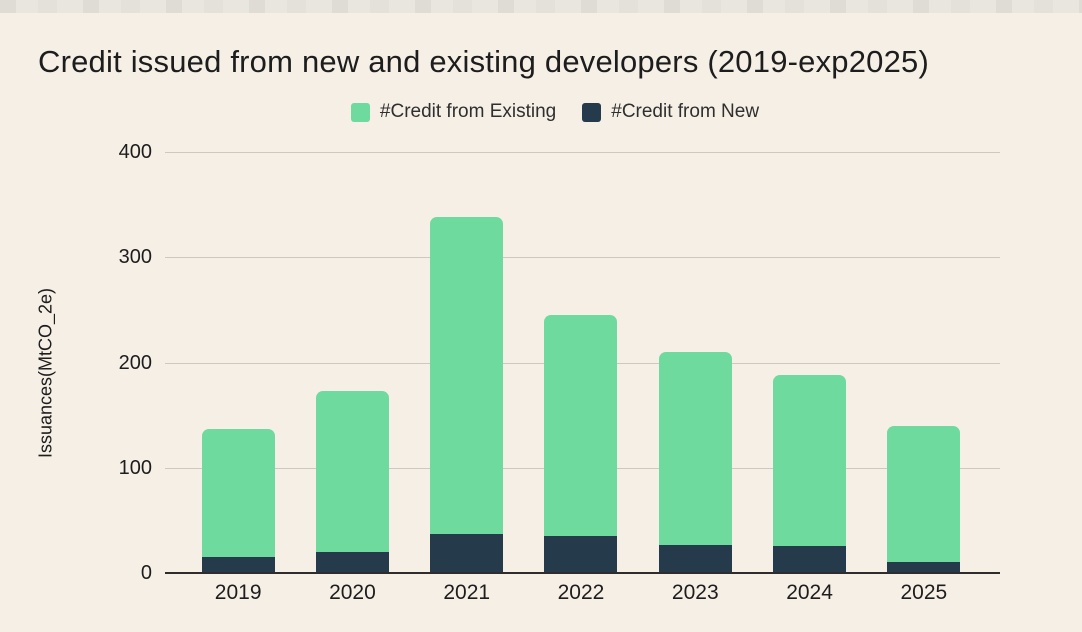 The width and height of the screenshot is (1082, 632). I want to click on y-tick-label-400: 400, so click(135, 152).